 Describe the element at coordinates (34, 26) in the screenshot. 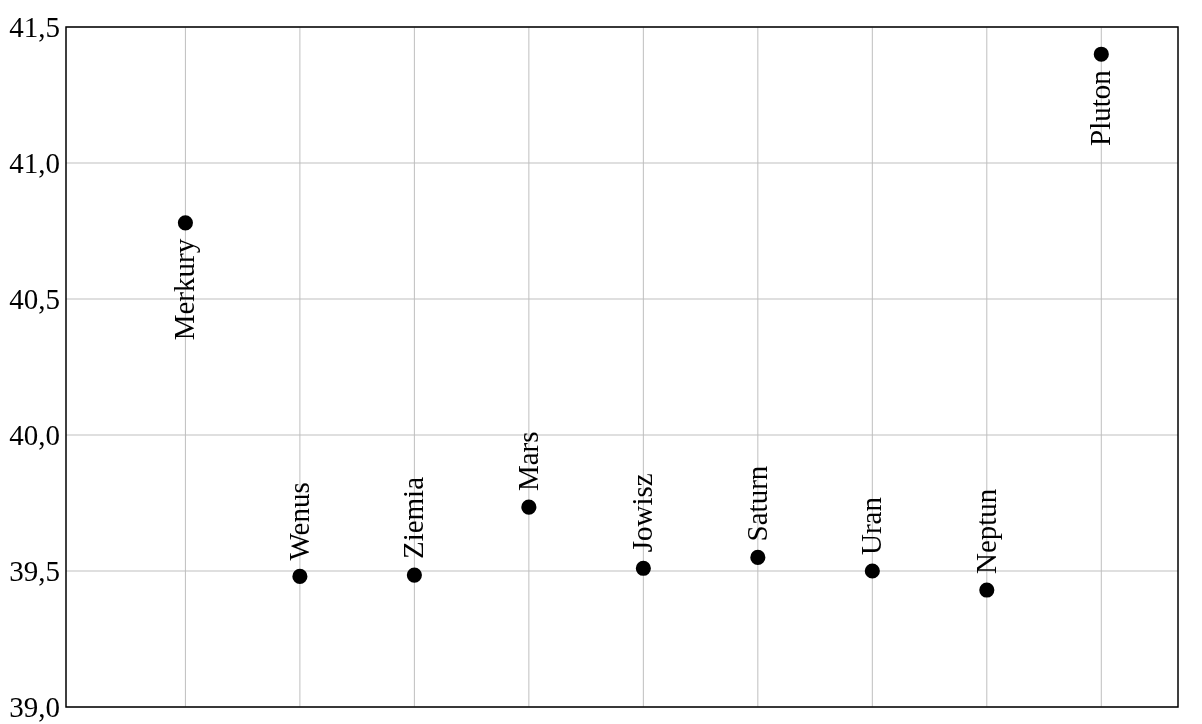

I see `y-tick-label: 41,5` at that location.